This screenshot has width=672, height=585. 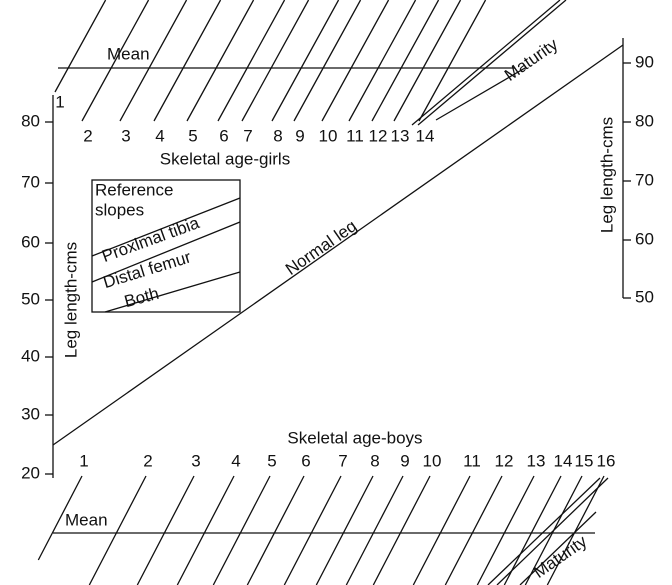 What do you see at coordinates (378, 135) in the screenshot?
I see `girls-age-label: 12` at bounding box center [378, 135].